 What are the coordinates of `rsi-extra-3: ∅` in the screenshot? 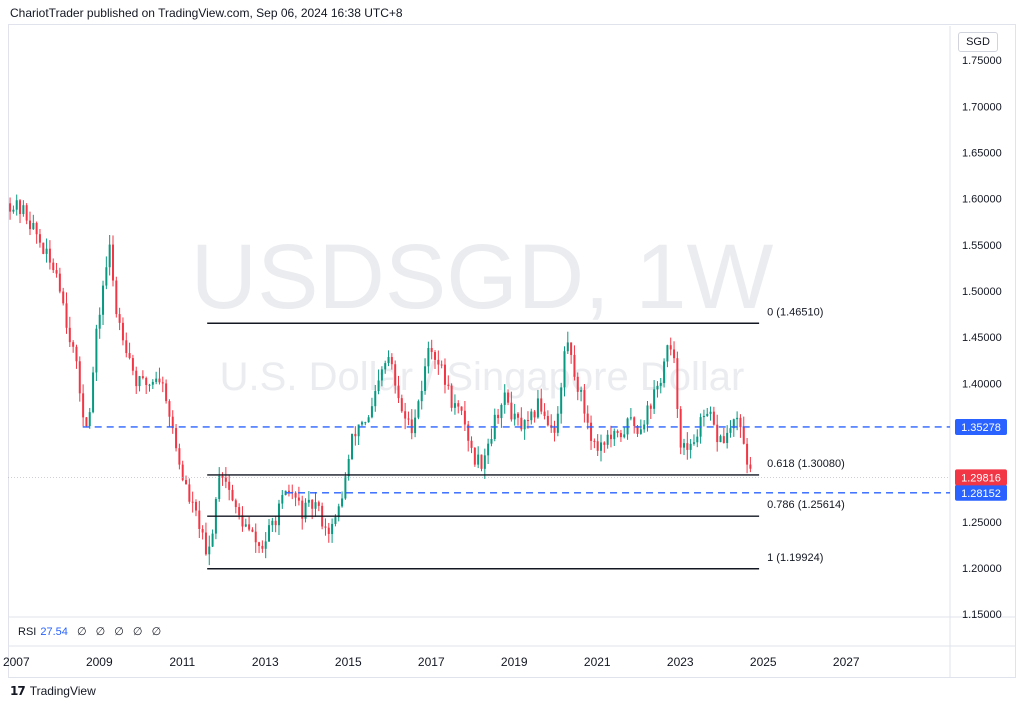 It's located at (119, 632).